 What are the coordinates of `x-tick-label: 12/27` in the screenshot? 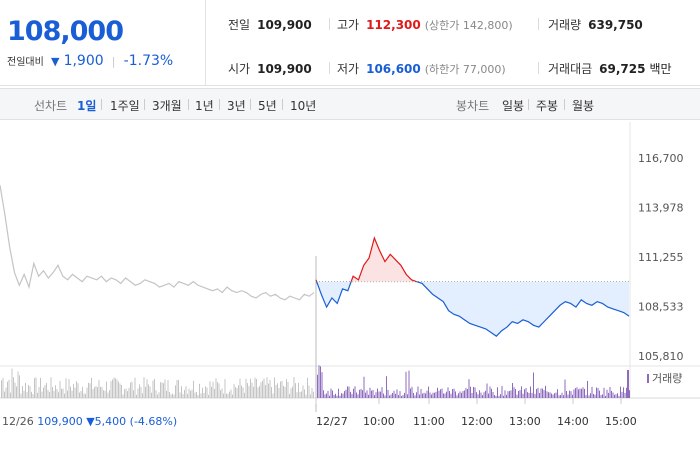 It's located at (332, 421).